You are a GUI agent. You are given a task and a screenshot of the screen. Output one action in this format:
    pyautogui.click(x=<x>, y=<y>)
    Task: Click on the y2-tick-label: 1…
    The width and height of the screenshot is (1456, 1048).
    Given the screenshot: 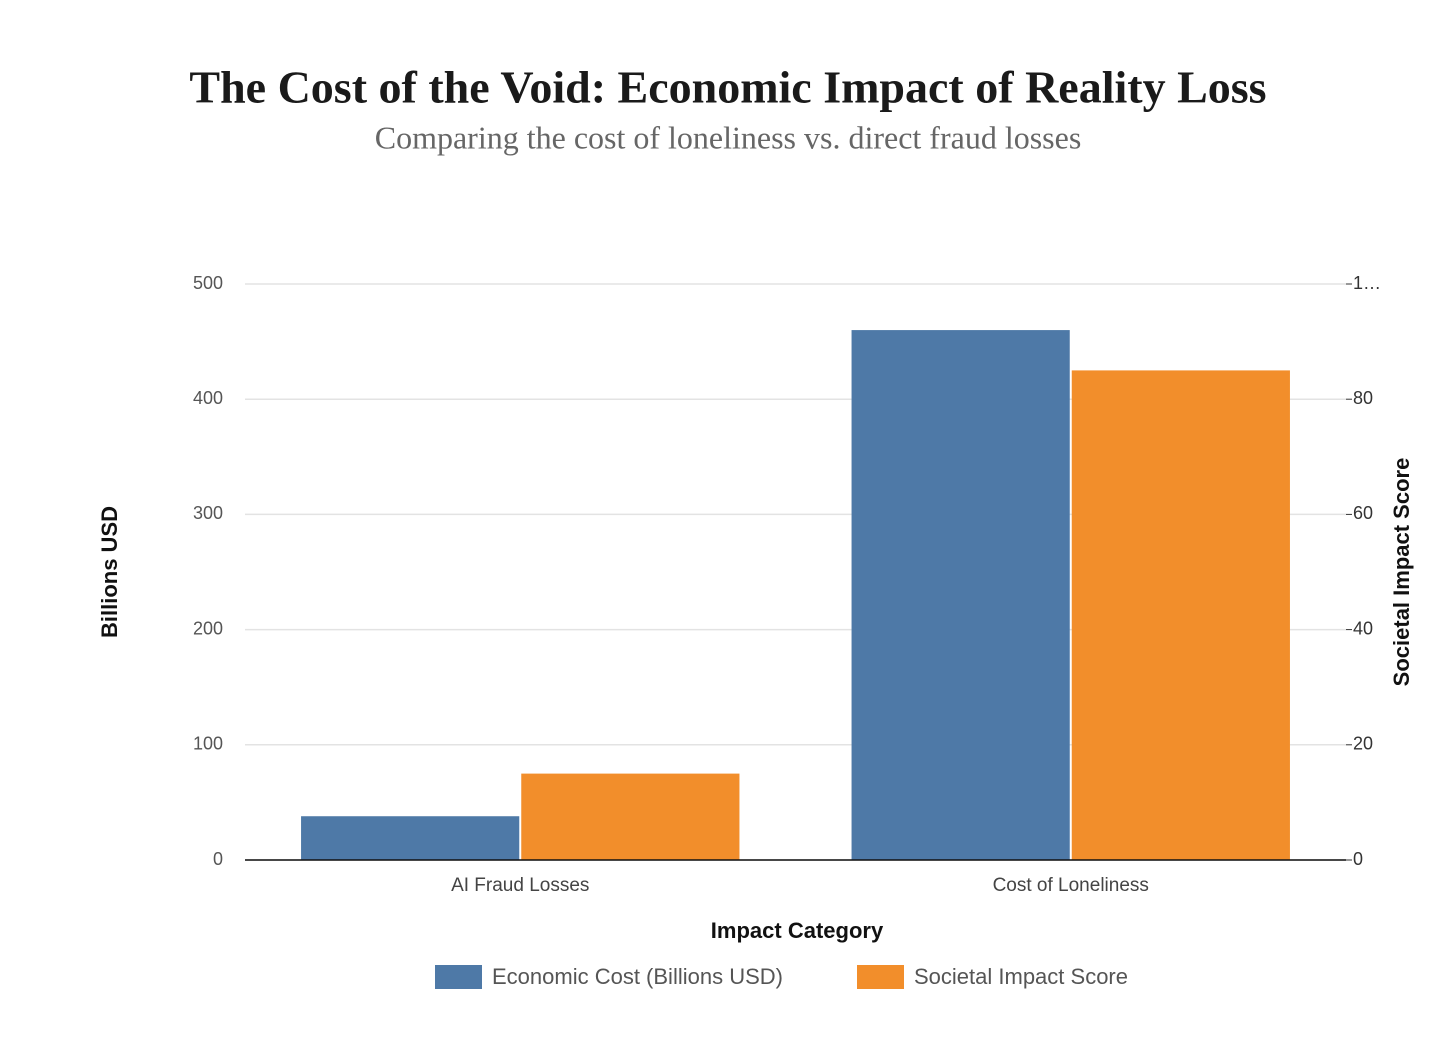 What is the action you would take?
    pyautogui.click(x=1367, y=283)
    